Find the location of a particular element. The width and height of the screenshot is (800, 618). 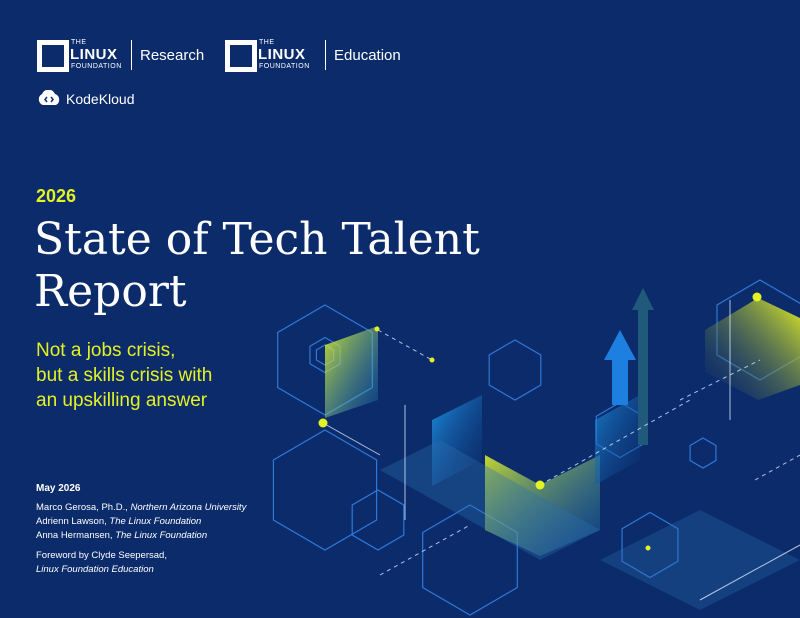

affiliation: Linux Foundation Education is located at coordinates (95, 569).